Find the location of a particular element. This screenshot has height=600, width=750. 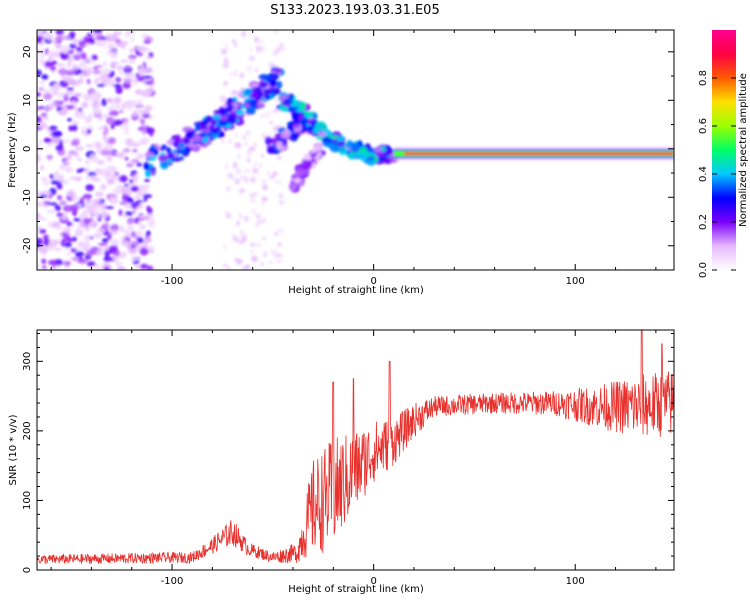

y-tick-label: 100 is located at coordinates (27, 500).